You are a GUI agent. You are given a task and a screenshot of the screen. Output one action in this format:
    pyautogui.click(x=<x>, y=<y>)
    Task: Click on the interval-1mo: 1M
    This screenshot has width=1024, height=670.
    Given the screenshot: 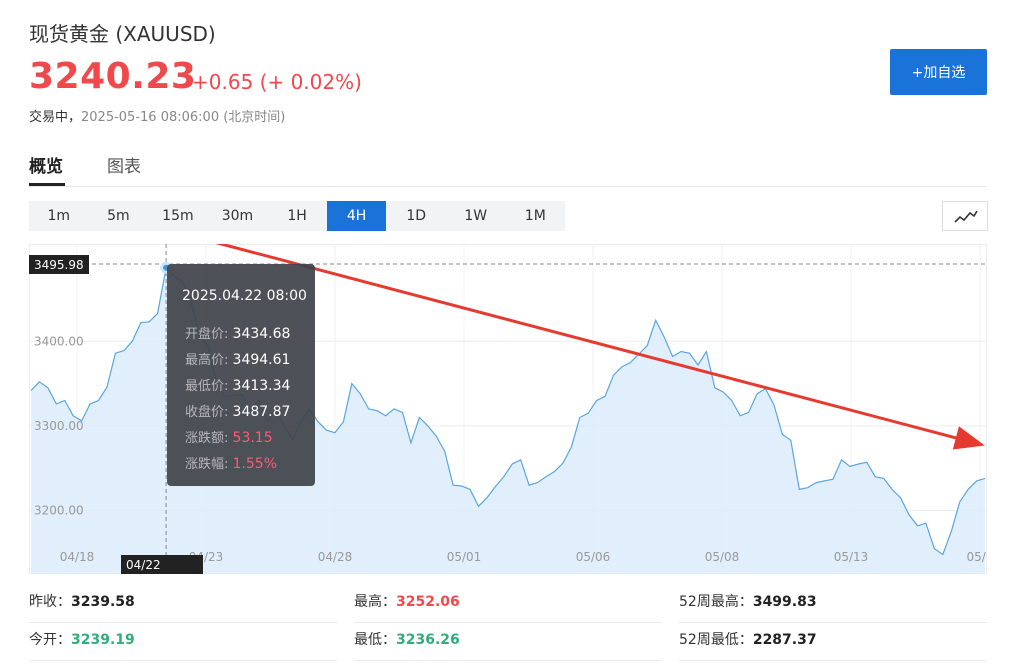 What is the action you would take?
    pyautogui.click(x=535, y=216)
    